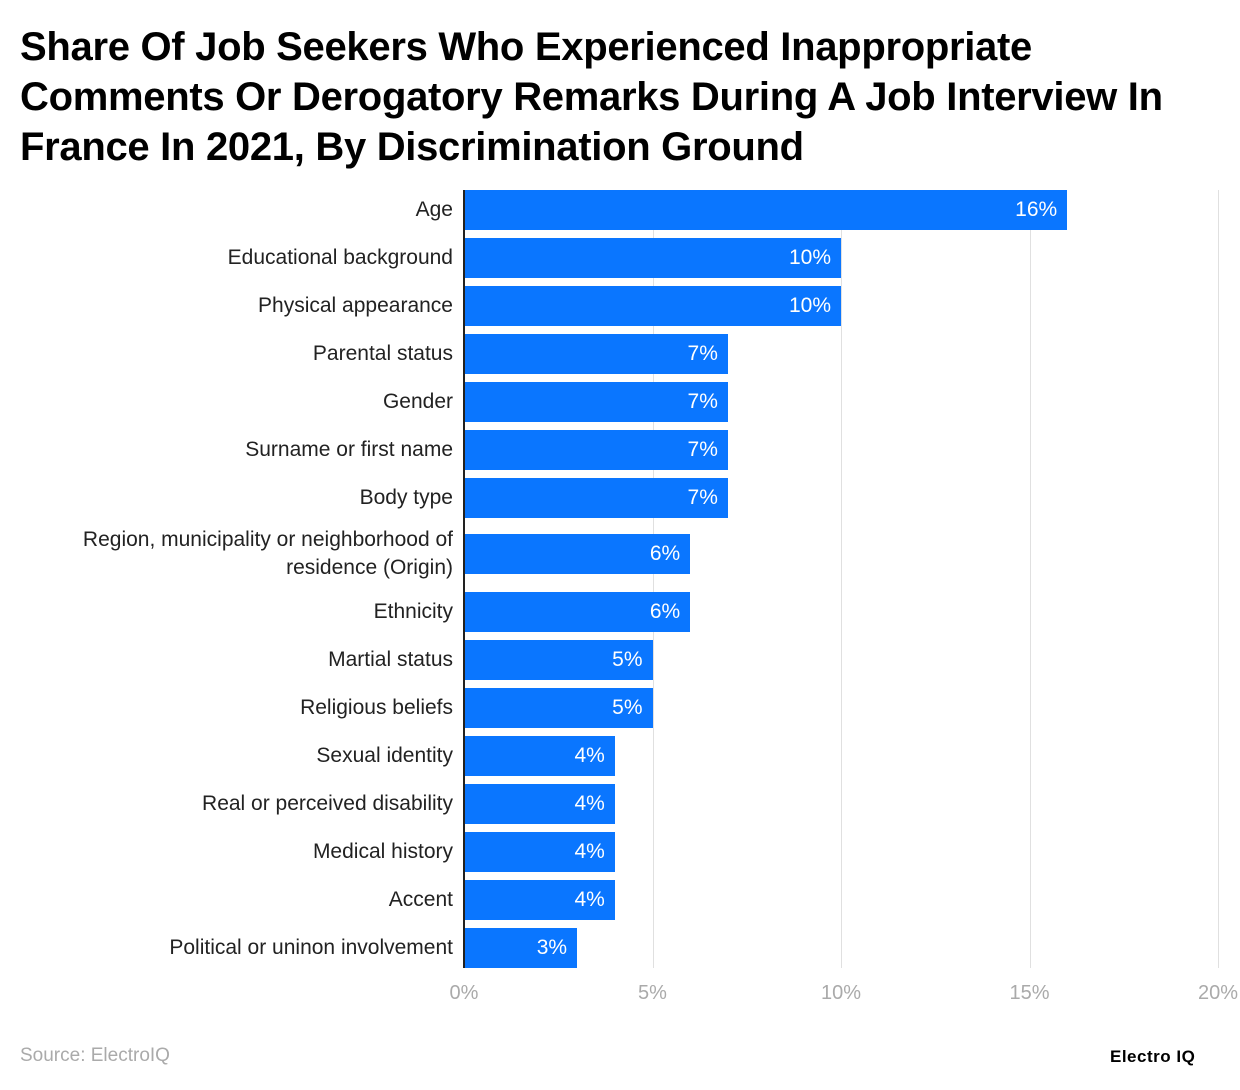 The width and height of the screenshot is (1240, 1090). What do you see at coordinates (384, 755) in the screenshot?
I see `category-label: Sexual identity` at bounding box center [384, 755].